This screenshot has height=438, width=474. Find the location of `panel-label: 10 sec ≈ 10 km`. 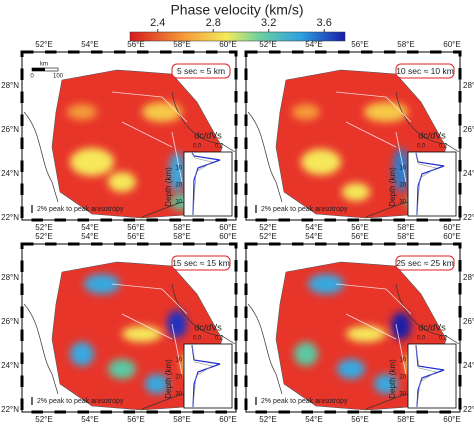

panel-label: 10 sec ≈ 10 km is located at coordinates (425, 71).